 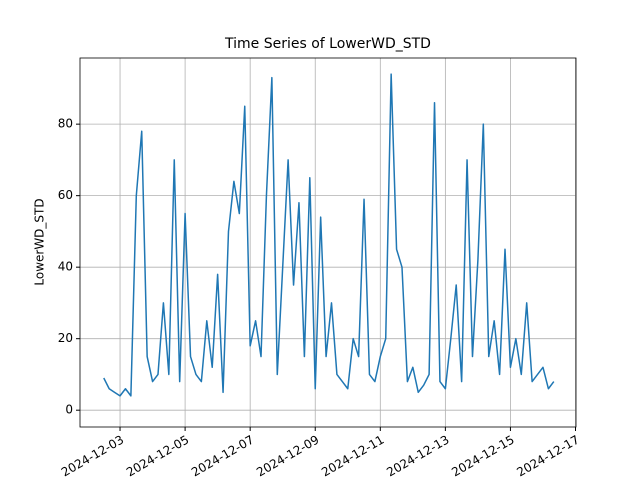 I want to click on x-tick-label: 2024-12-15, so click(x=482, y=456).